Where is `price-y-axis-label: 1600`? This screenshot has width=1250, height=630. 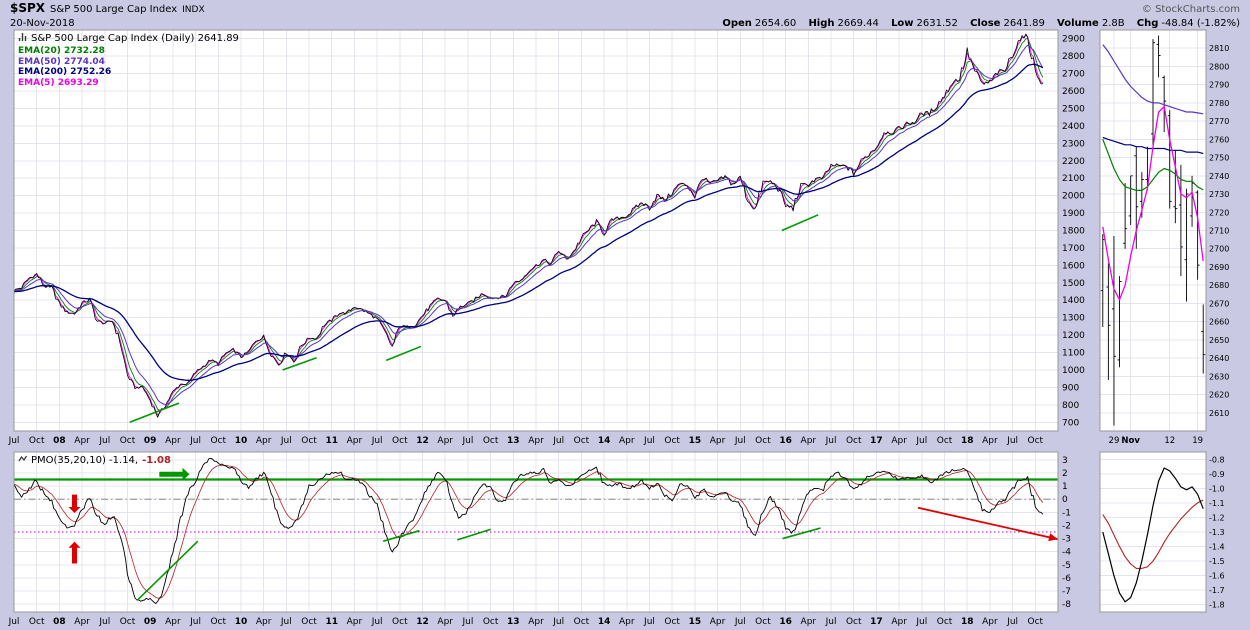 price-y-axis-label: 1600 is located at coordinates (1073, 266).